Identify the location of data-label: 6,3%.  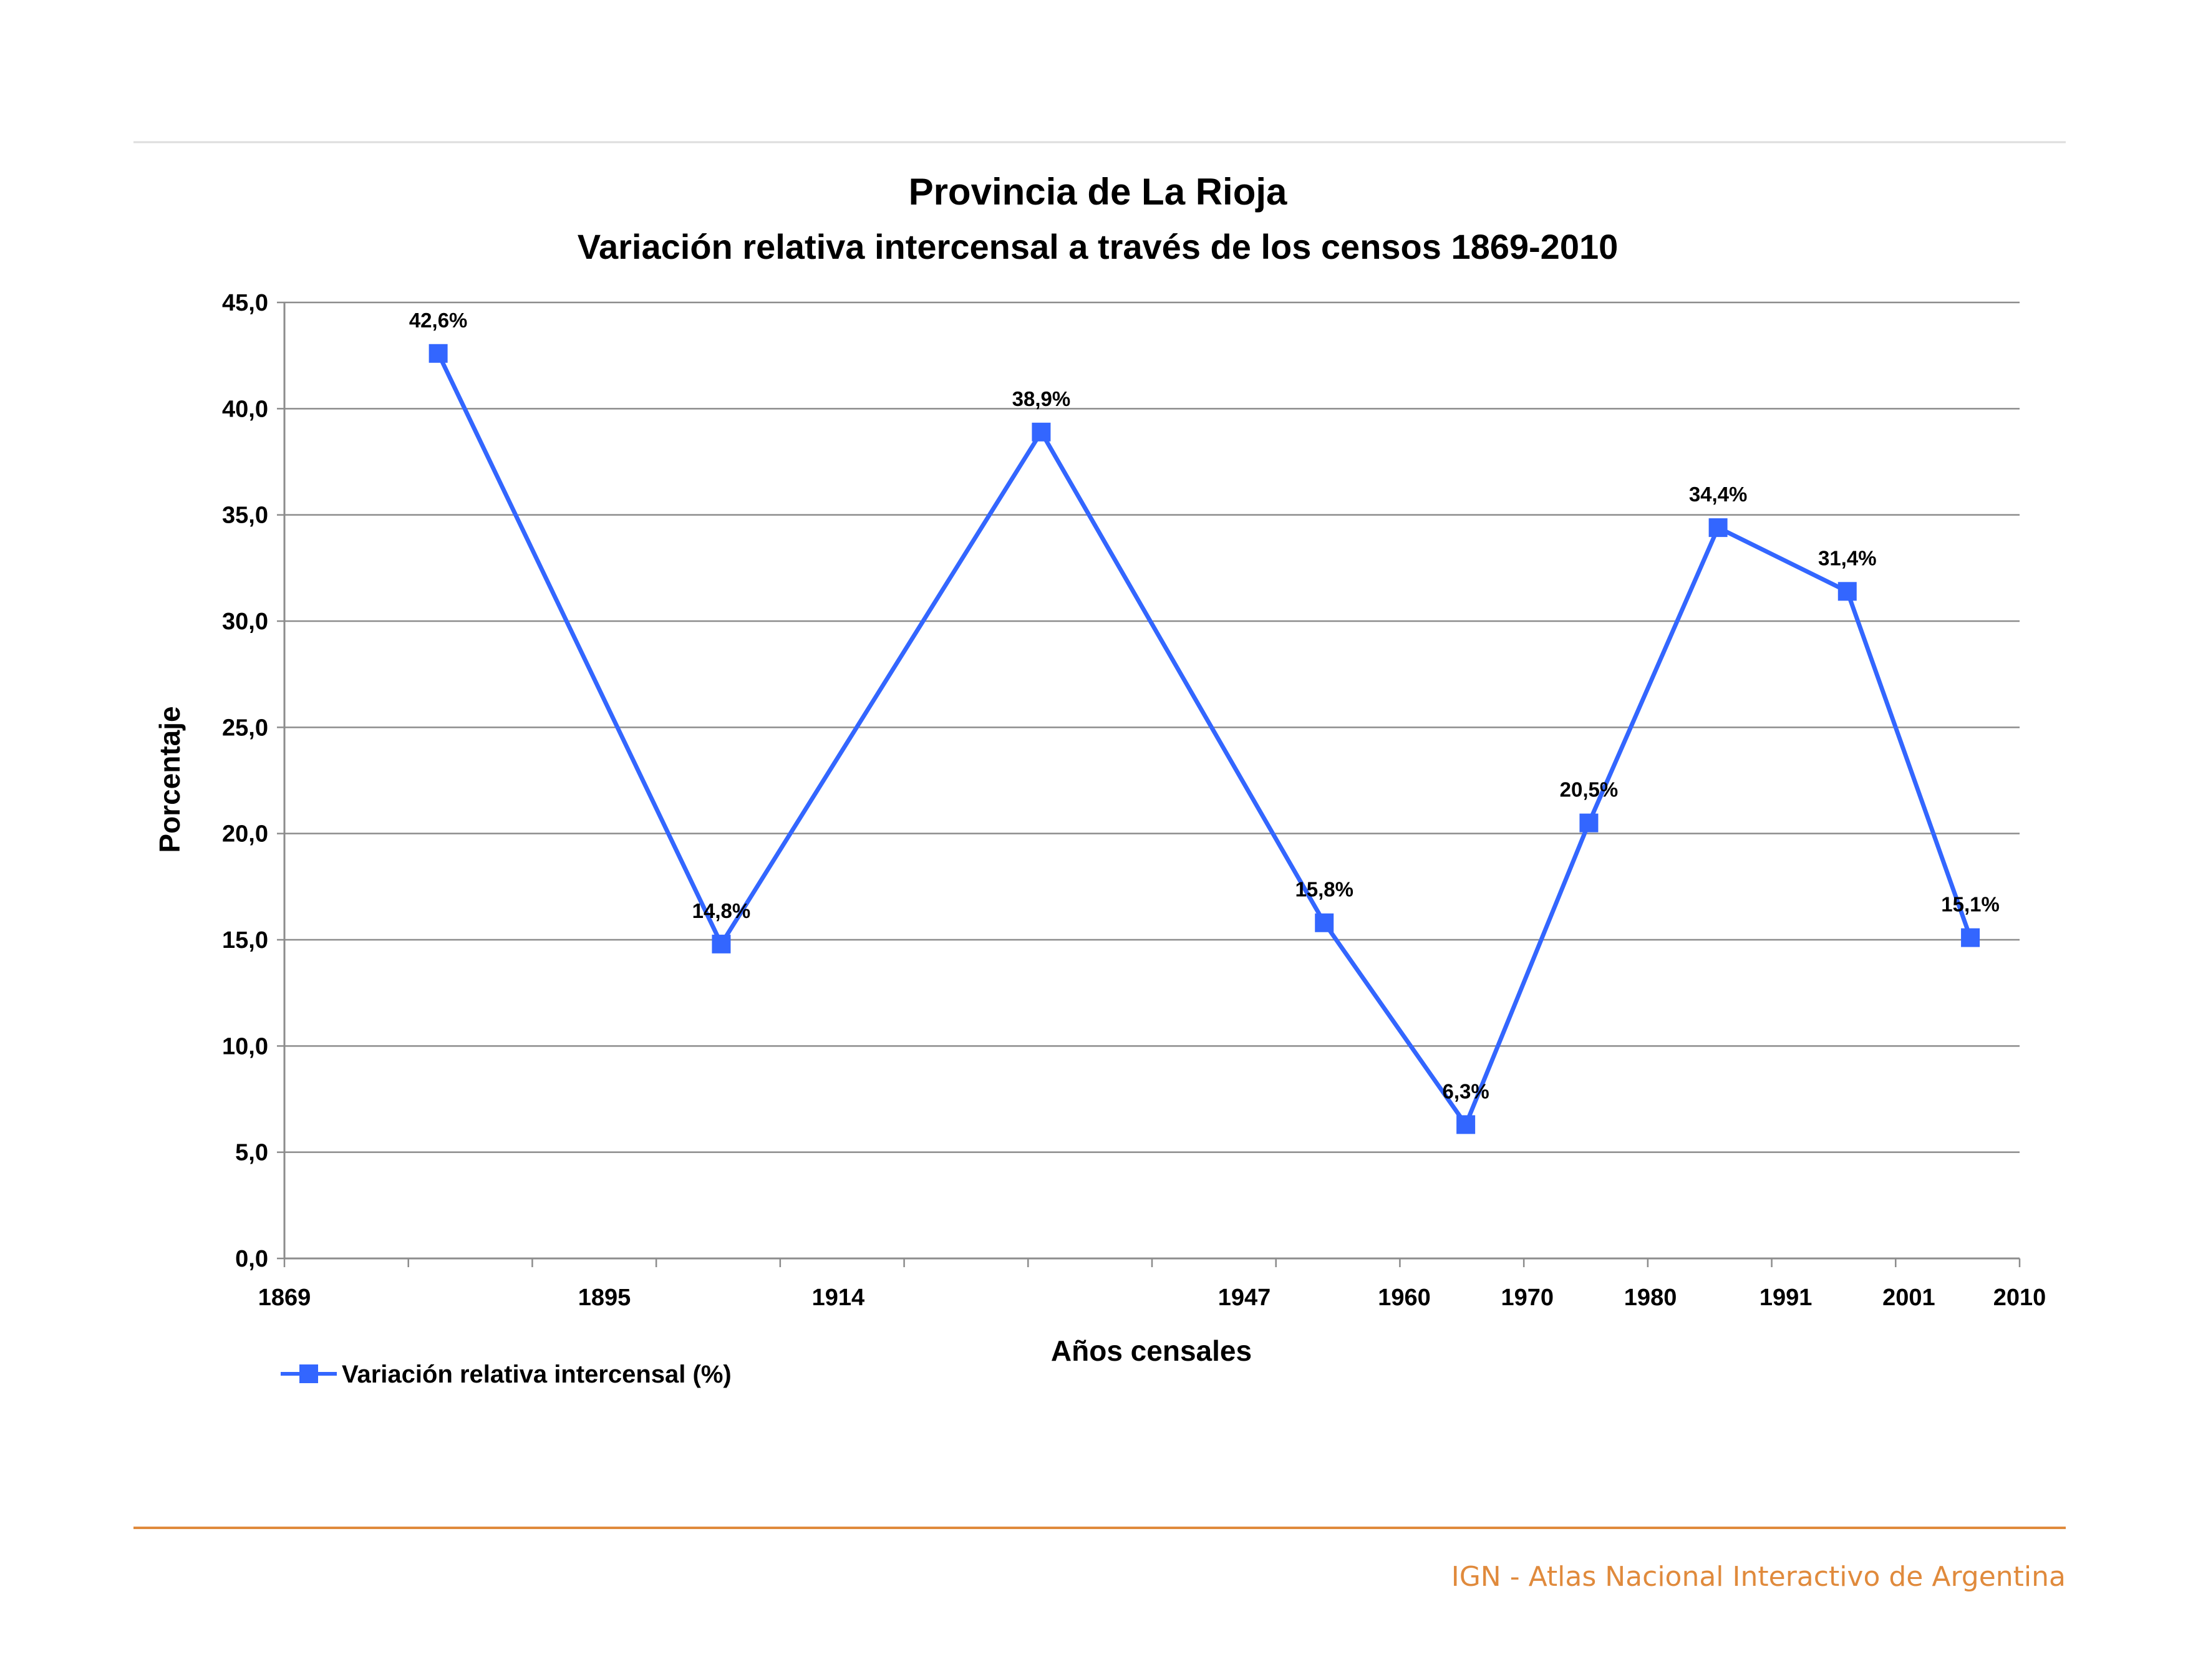
(1466, 1091).